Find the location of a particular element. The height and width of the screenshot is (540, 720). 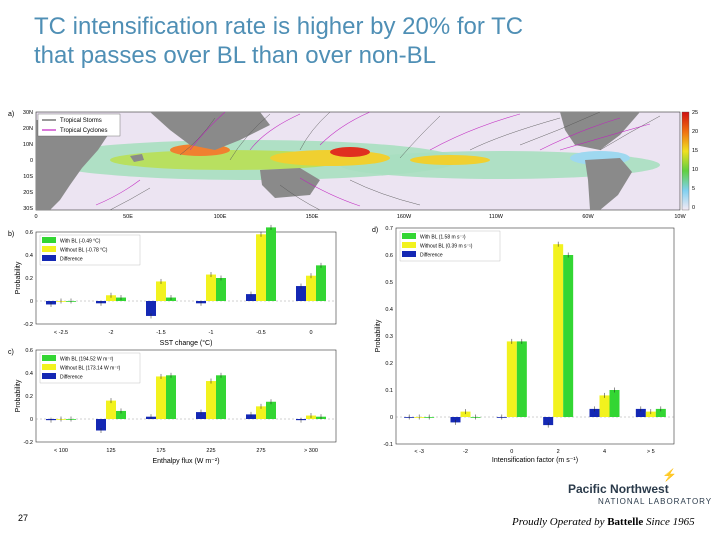

panel-label: c) is located at coordinates (11, 352).